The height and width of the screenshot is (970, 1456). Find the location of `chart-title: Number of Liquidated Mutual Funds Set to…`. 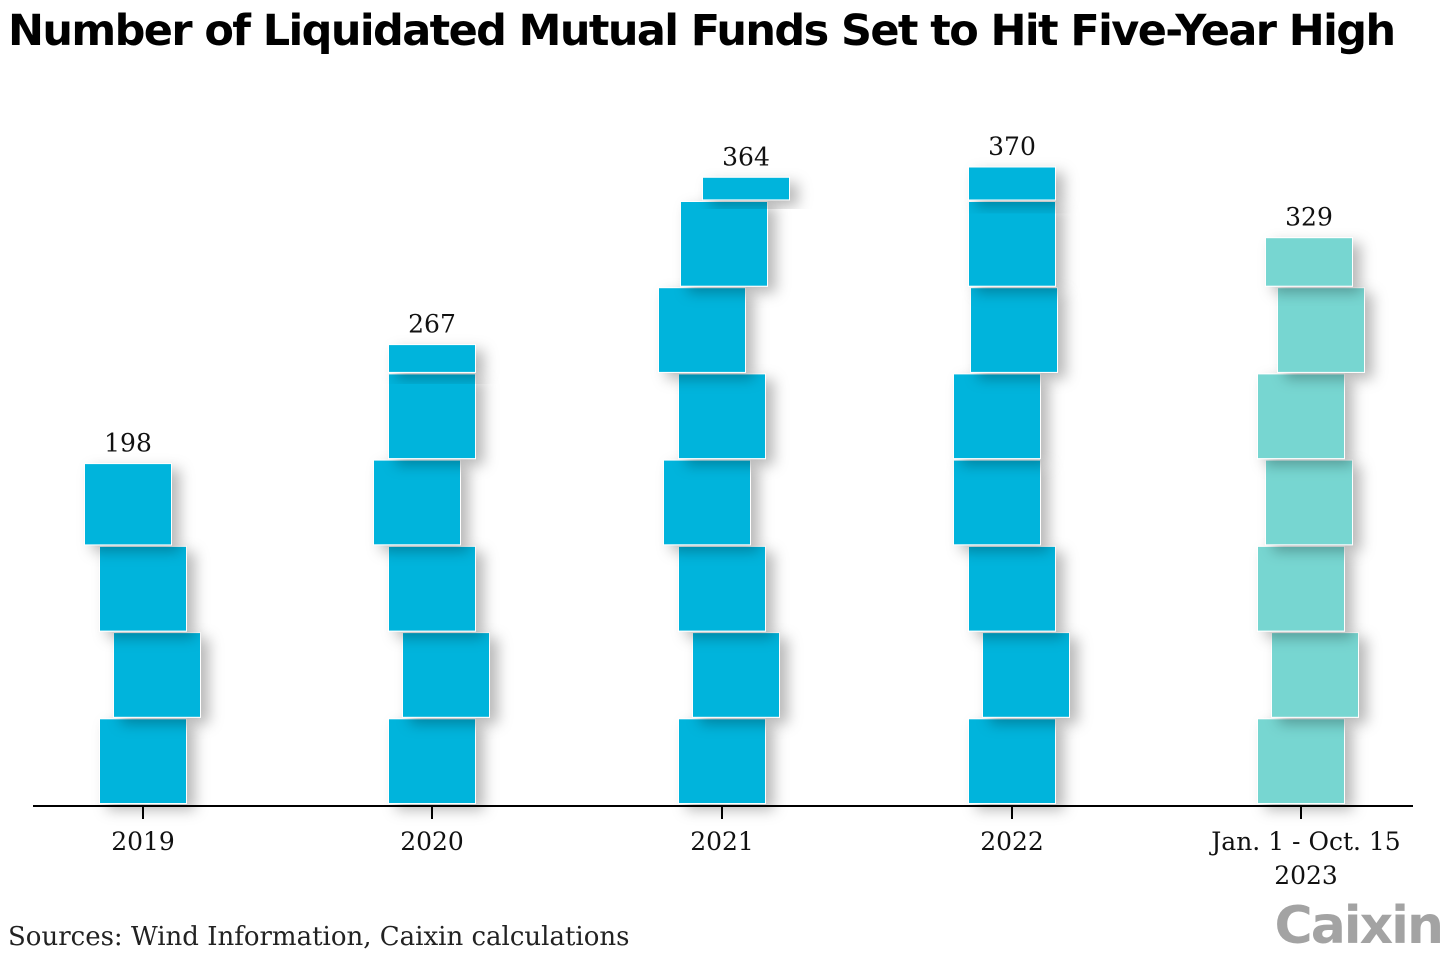

chart-title: Number of Liquidated Mutual Funds Set to… is located at coordinates (702, 31).